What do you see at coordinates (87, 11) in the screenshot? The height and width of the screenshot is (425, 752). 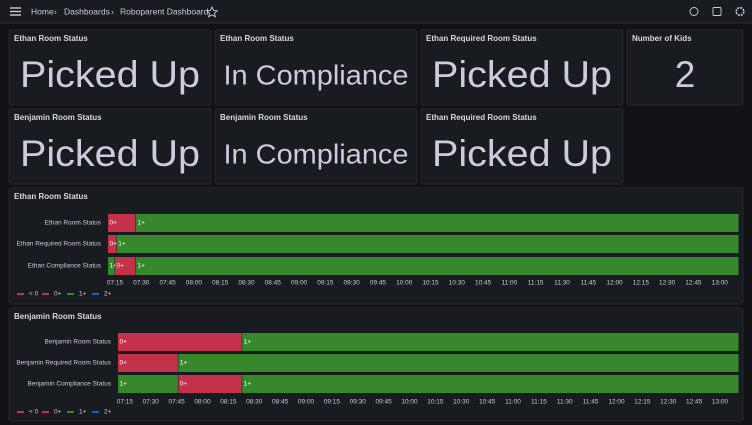 I see `breadcrumb-dashboards: Dashboards` at bounding box center [87, 11].